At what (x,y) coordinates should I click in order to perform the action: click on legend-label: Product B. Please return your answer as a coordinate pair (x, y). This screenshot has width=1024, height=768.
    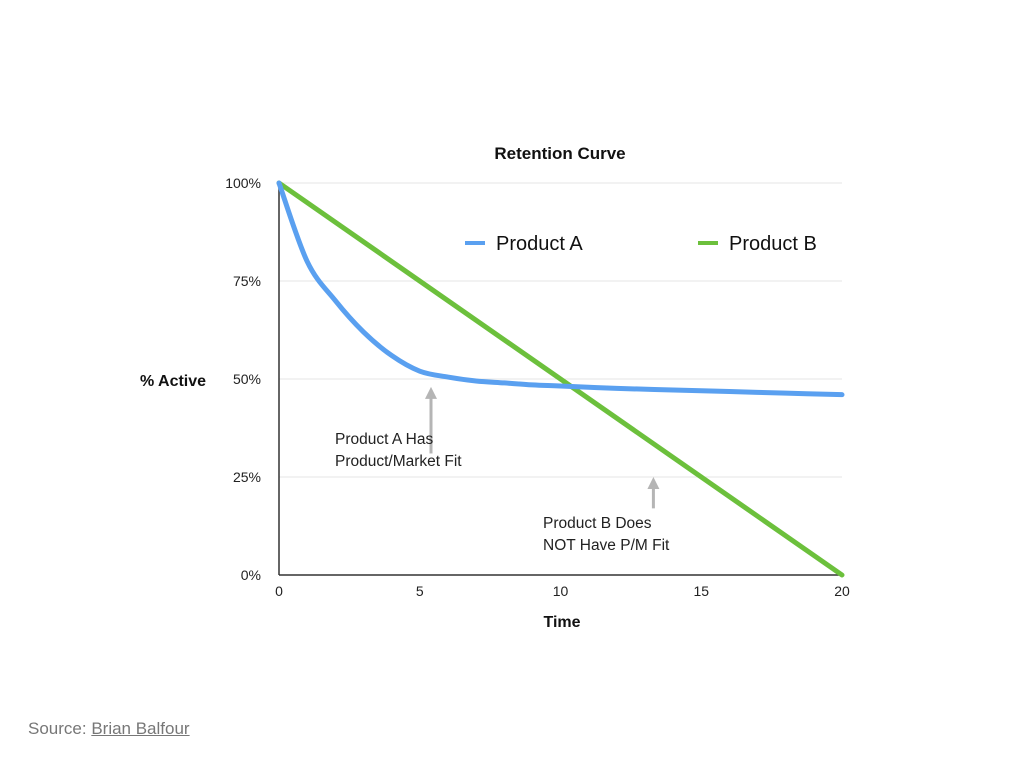
    Looking at the image, I should click on (773, 244).